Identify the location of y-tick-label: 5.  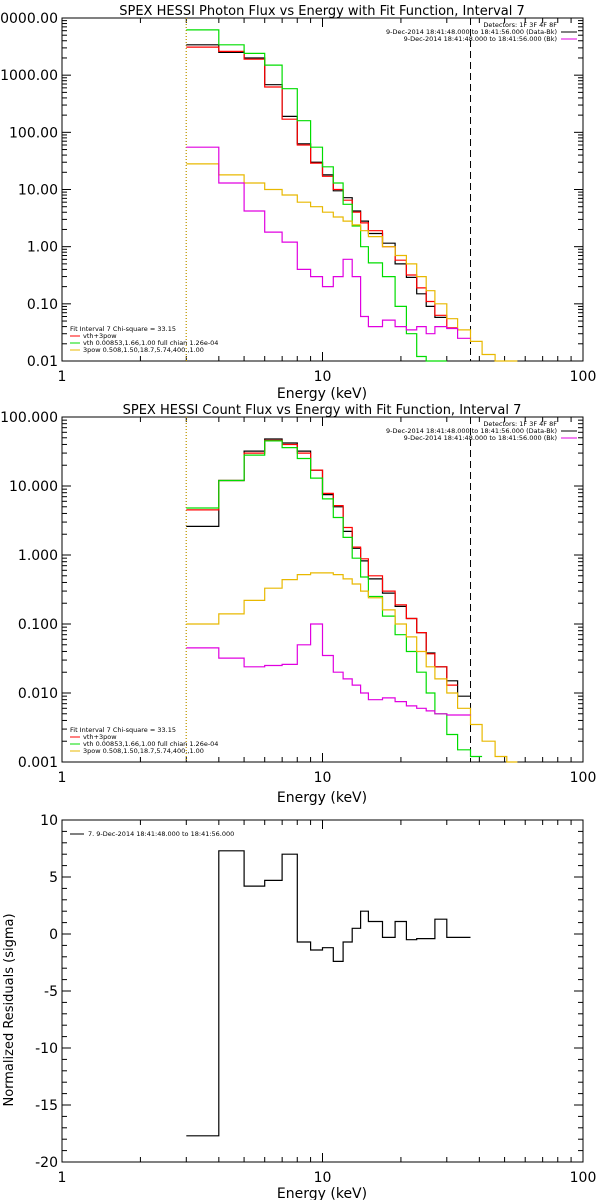
(53, 878).